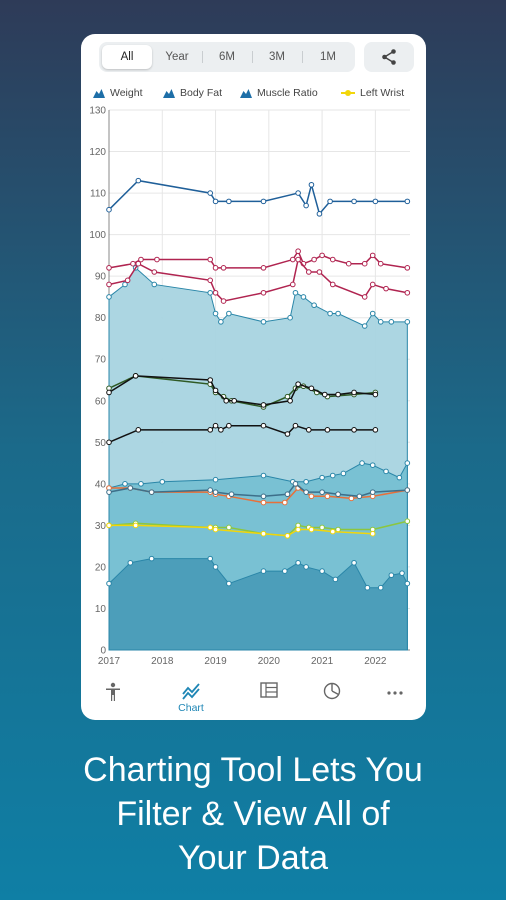 This screenshot has height=900, width=506. I want to click on range-all-button: All, so click(127, 57).